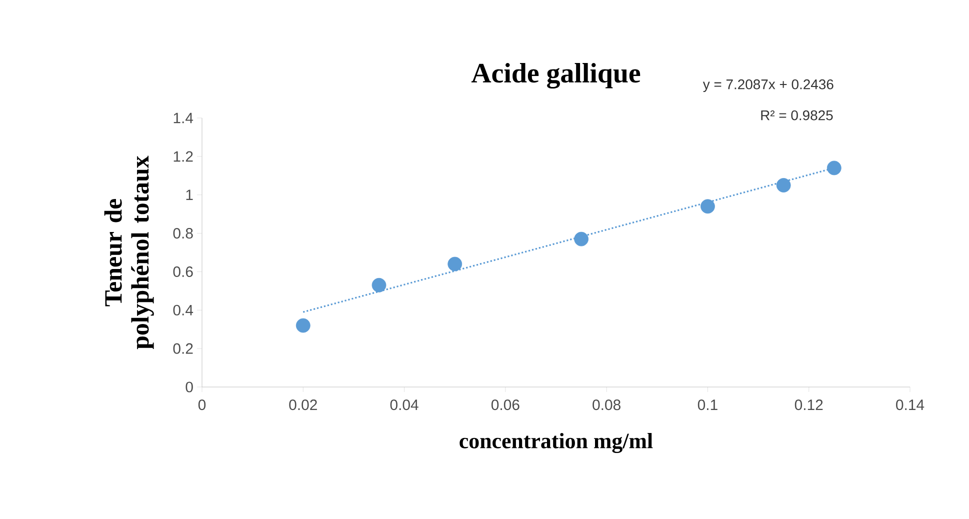 This screenshot has height=519, width=969. What do you see at coordinates (910, 405) in the screenshot?
I see `x-tick-label: 0.14` at bounding box center [910, 405].